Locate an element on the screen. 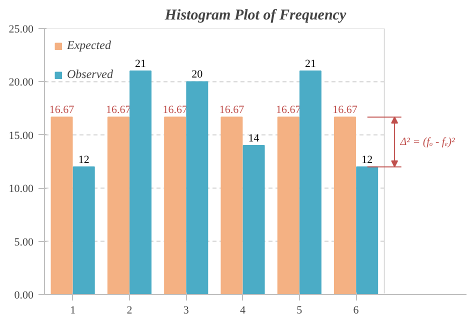 This screenshot has width=474, height=324. x-tick-label: 4 is located at coordinates (243, 310).